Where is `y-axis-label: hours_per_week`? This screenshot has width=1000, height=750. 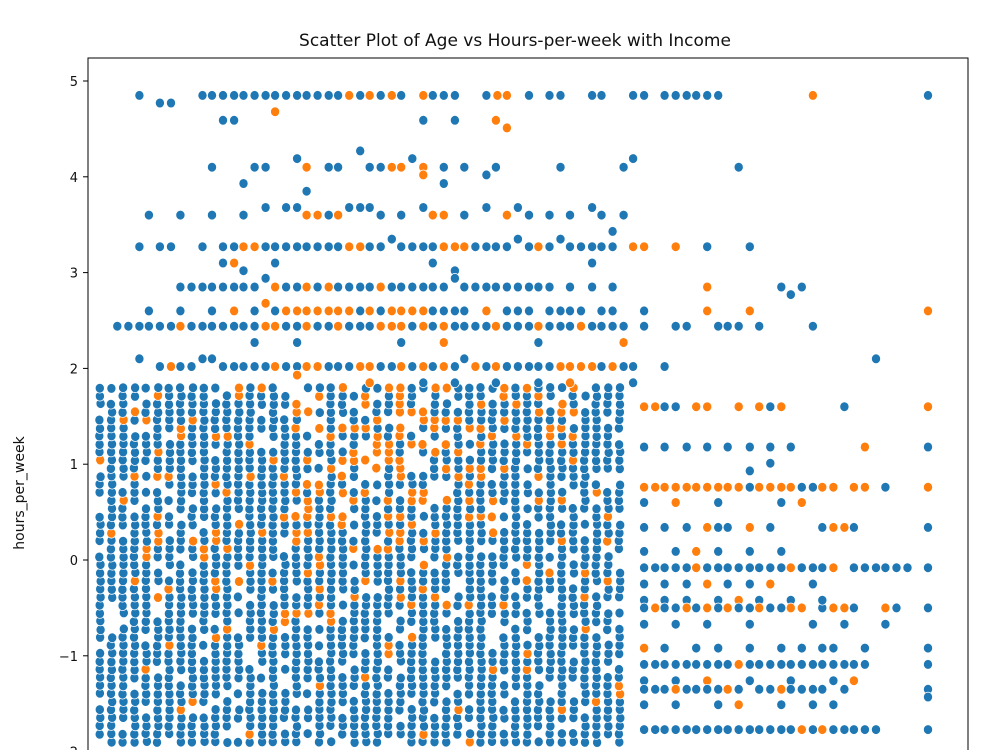 y-axis-label: hours_per_week is located at coordinates (20, 492).